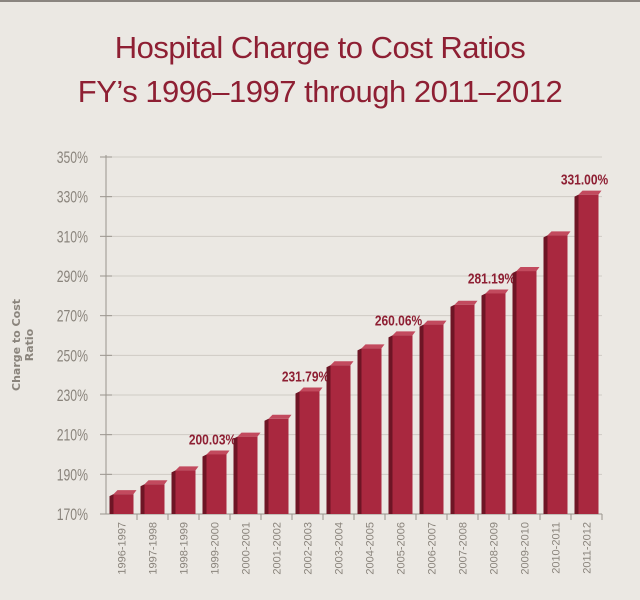  I want to click on x-tick-label: 2010-2011, so click(557, 548).